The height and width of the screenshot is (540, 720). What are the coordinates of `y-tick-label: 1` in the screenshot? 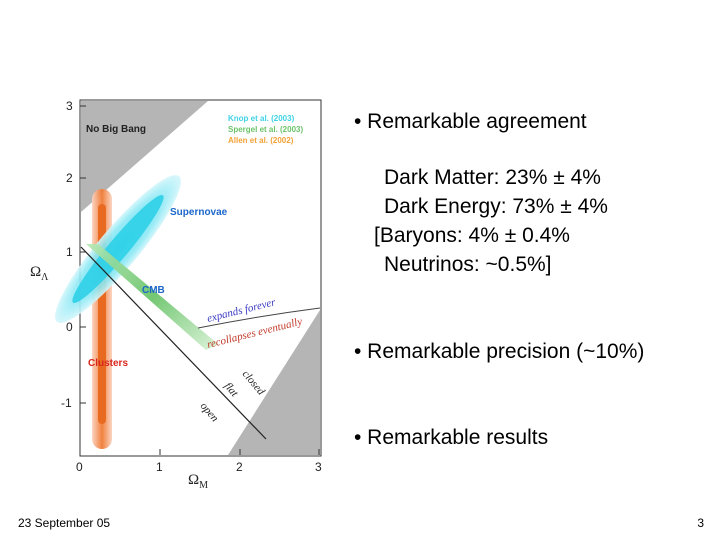 It's located at (69, 252).